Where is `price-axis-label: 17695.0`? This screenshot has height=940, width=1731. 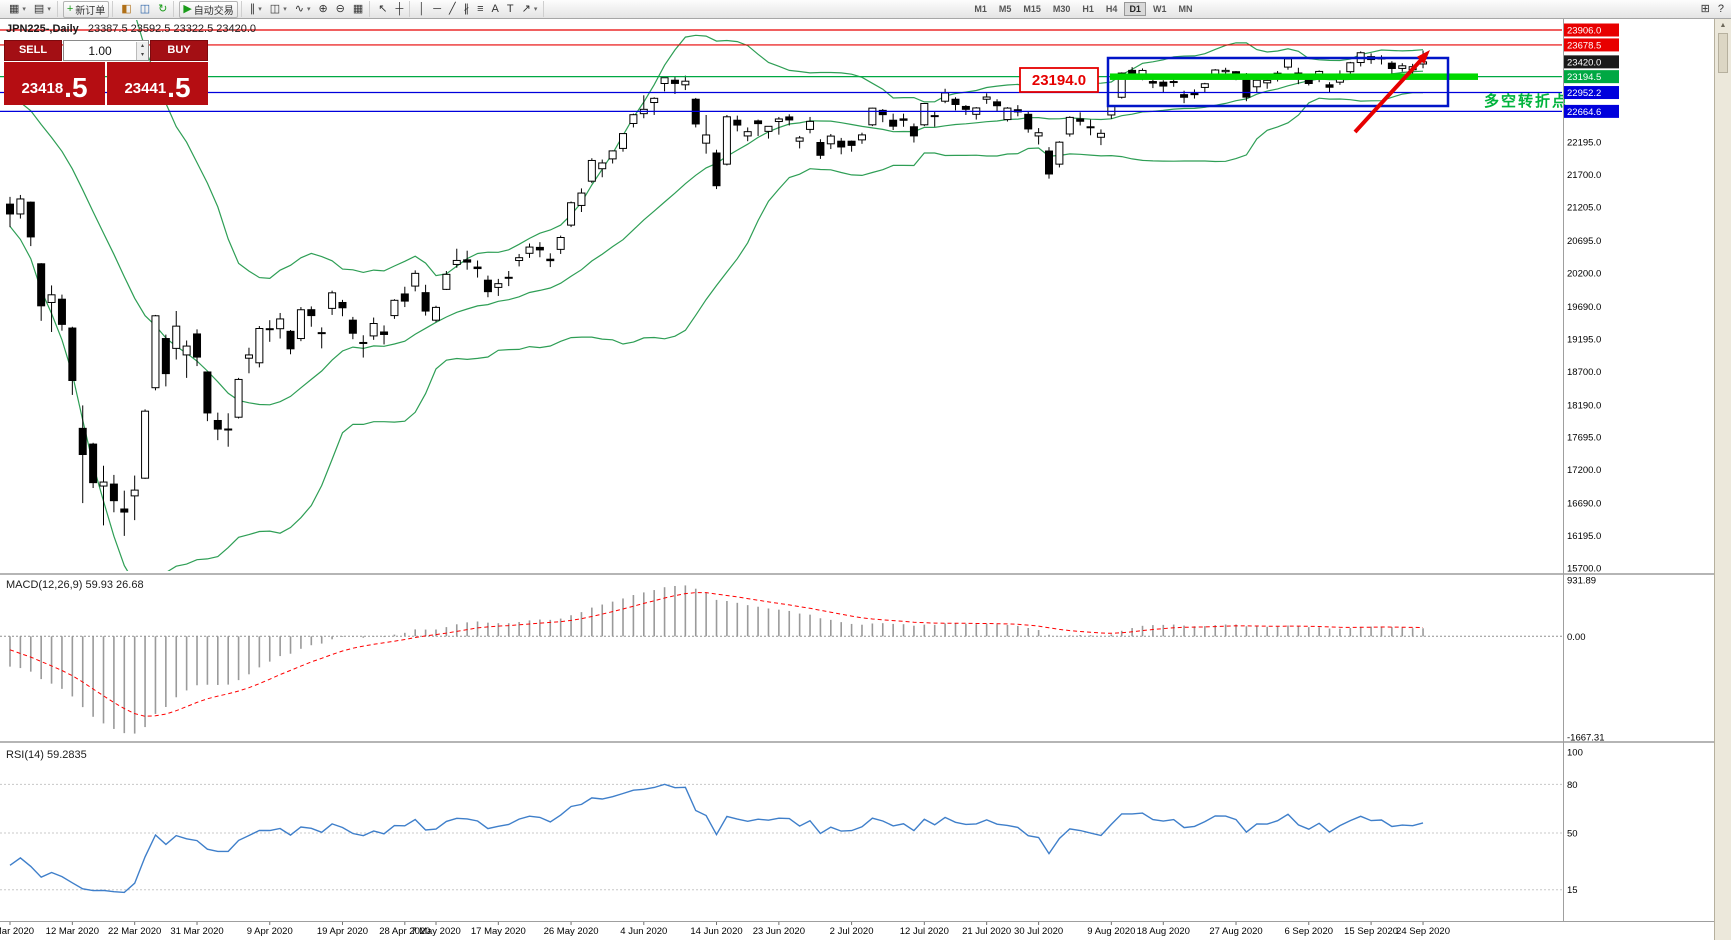 price-axis-label: 17695.0 is located at coordinates (1584, 438).